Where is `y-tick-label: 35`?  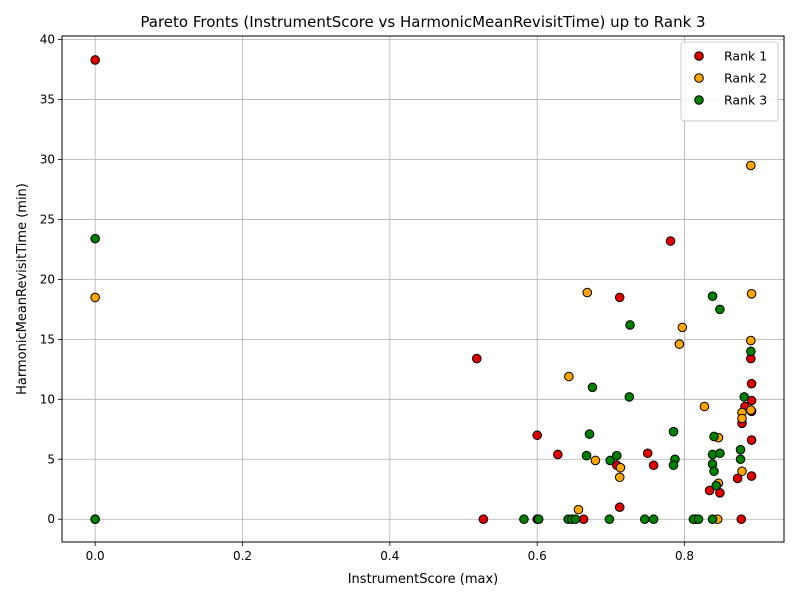
y-tick-label: 35 is located at coordinates (47, 100).